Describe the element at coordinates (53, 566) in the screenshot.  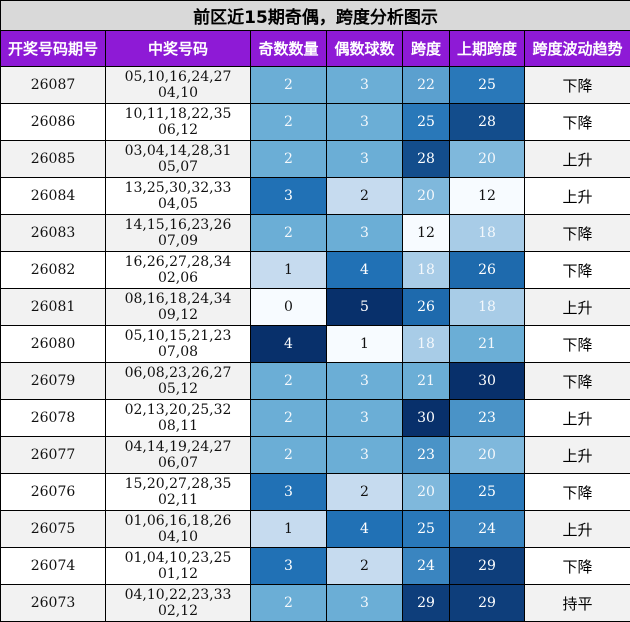
I see `issue-cell: 26074` at that location.